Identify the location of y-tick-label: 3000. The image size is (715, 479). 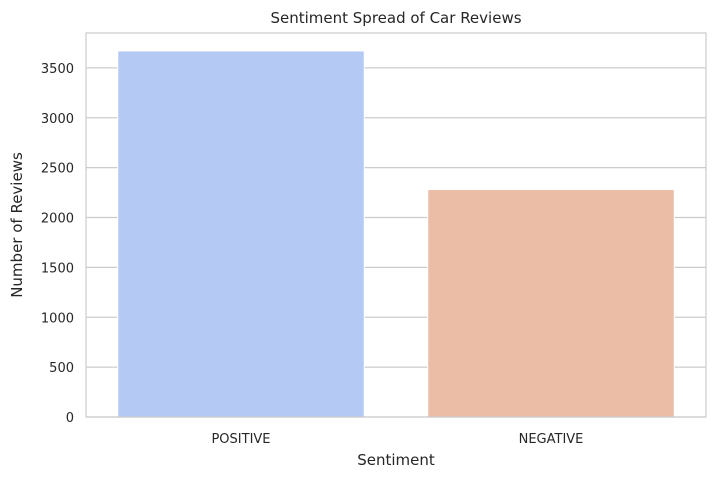
(57, 119).